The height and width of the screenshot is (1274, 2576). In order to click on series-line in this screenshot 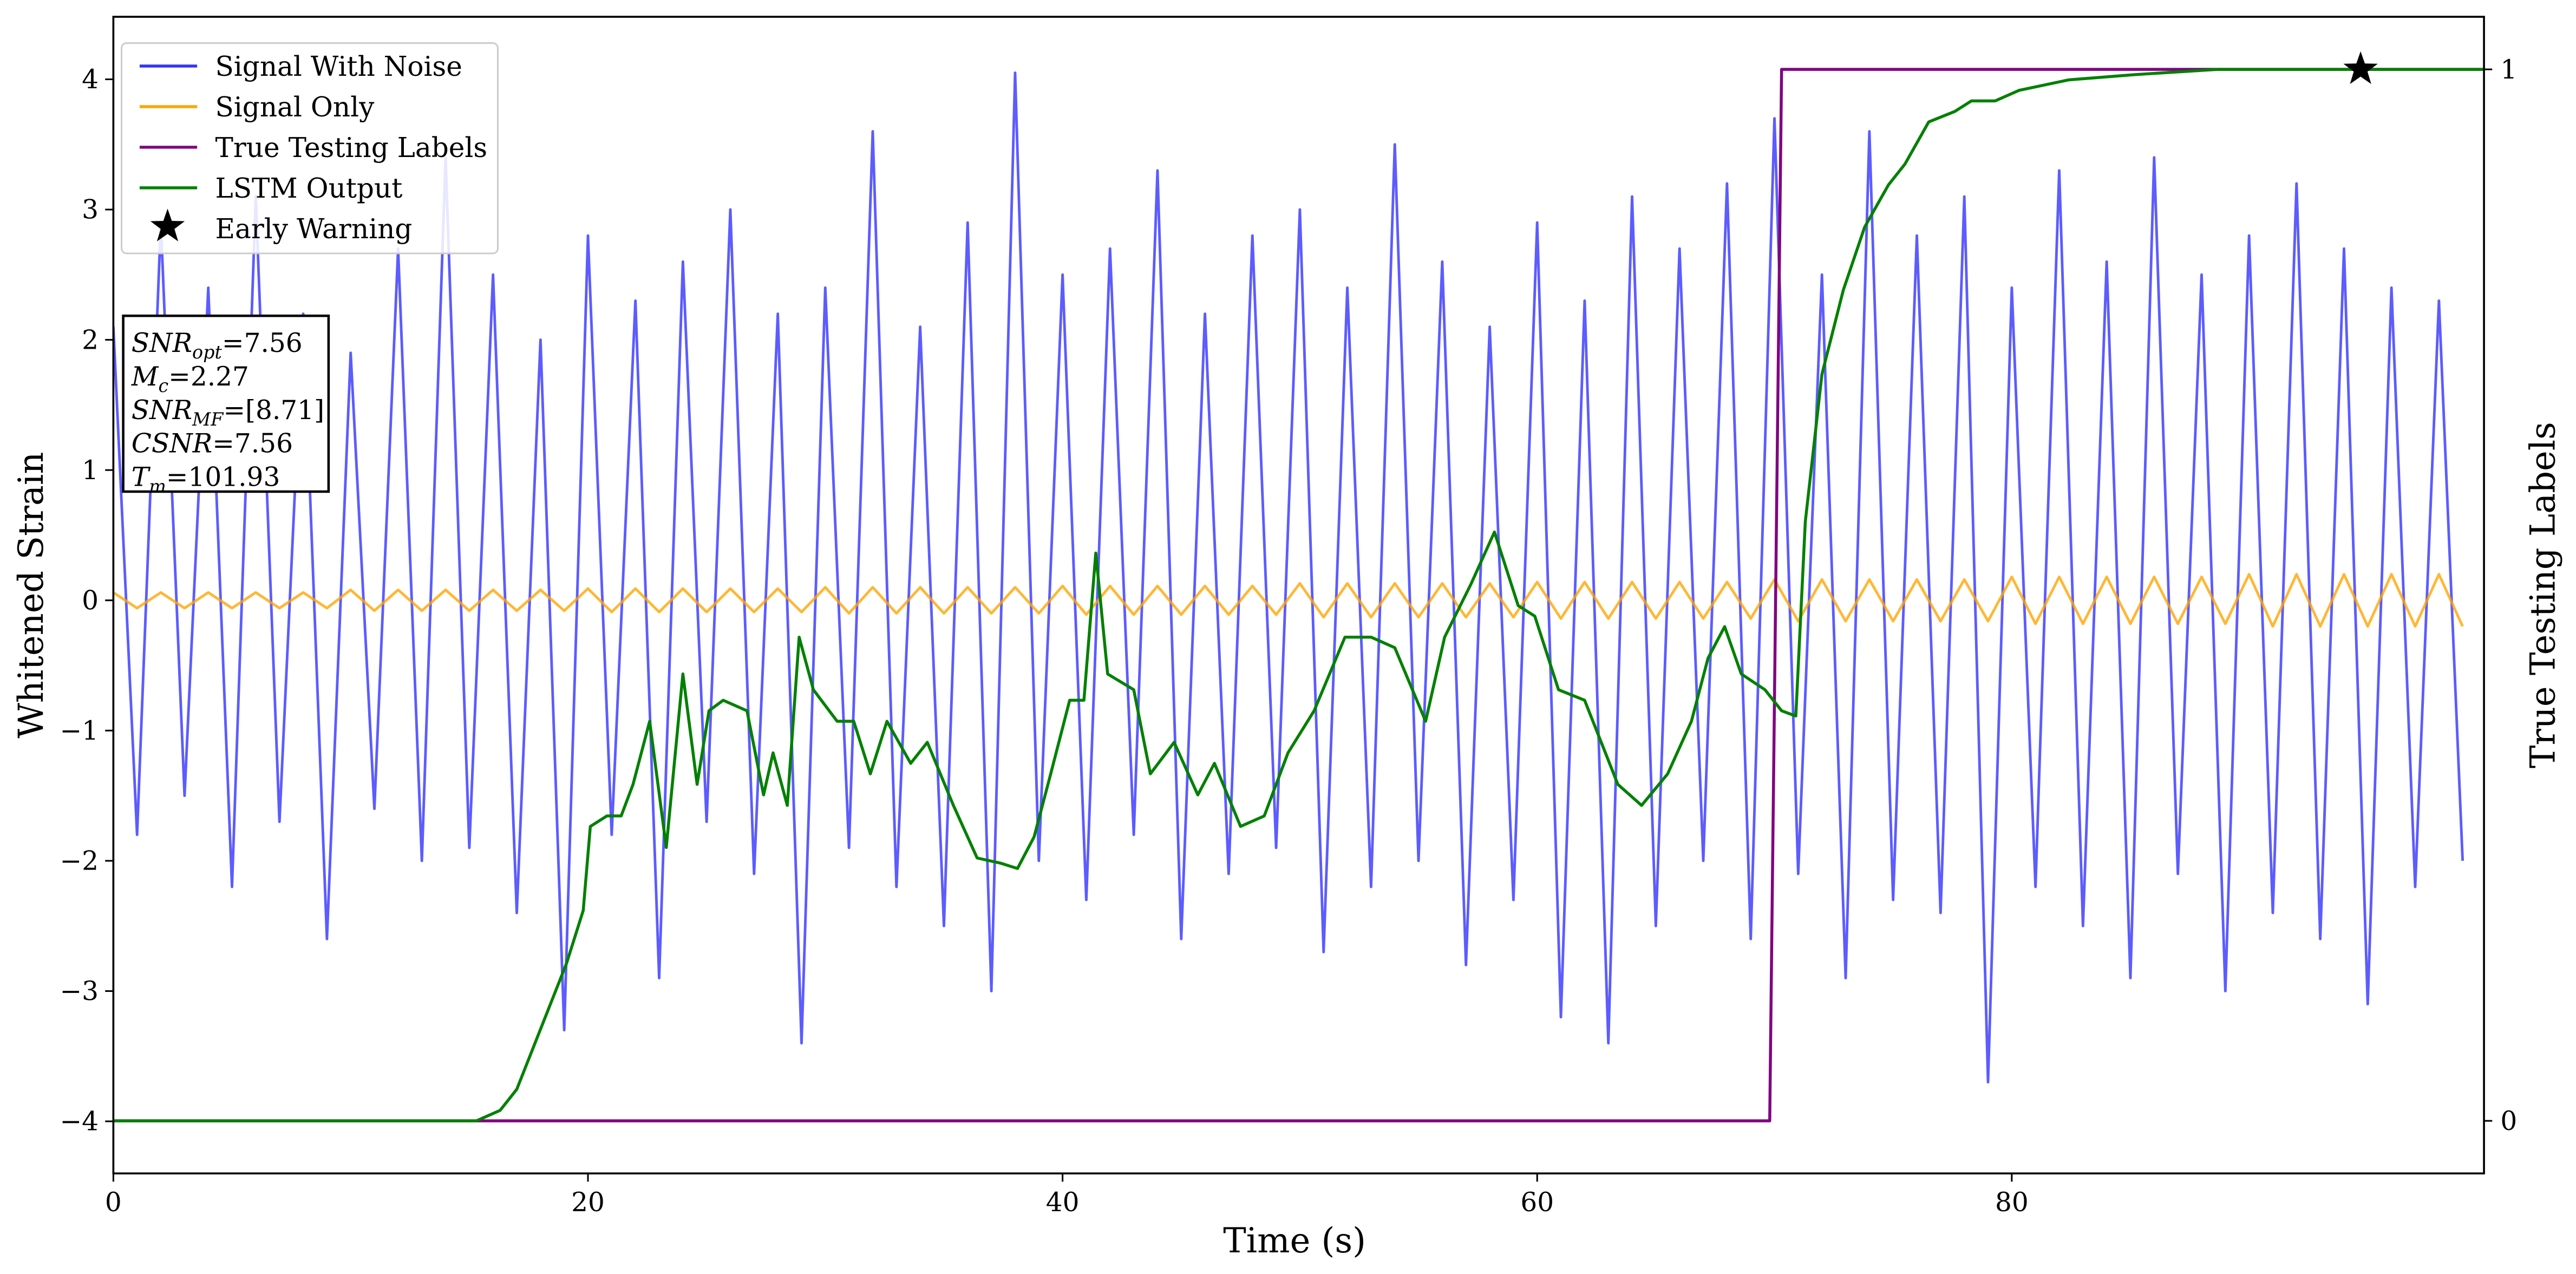, I will do `click(1288, 600)`.